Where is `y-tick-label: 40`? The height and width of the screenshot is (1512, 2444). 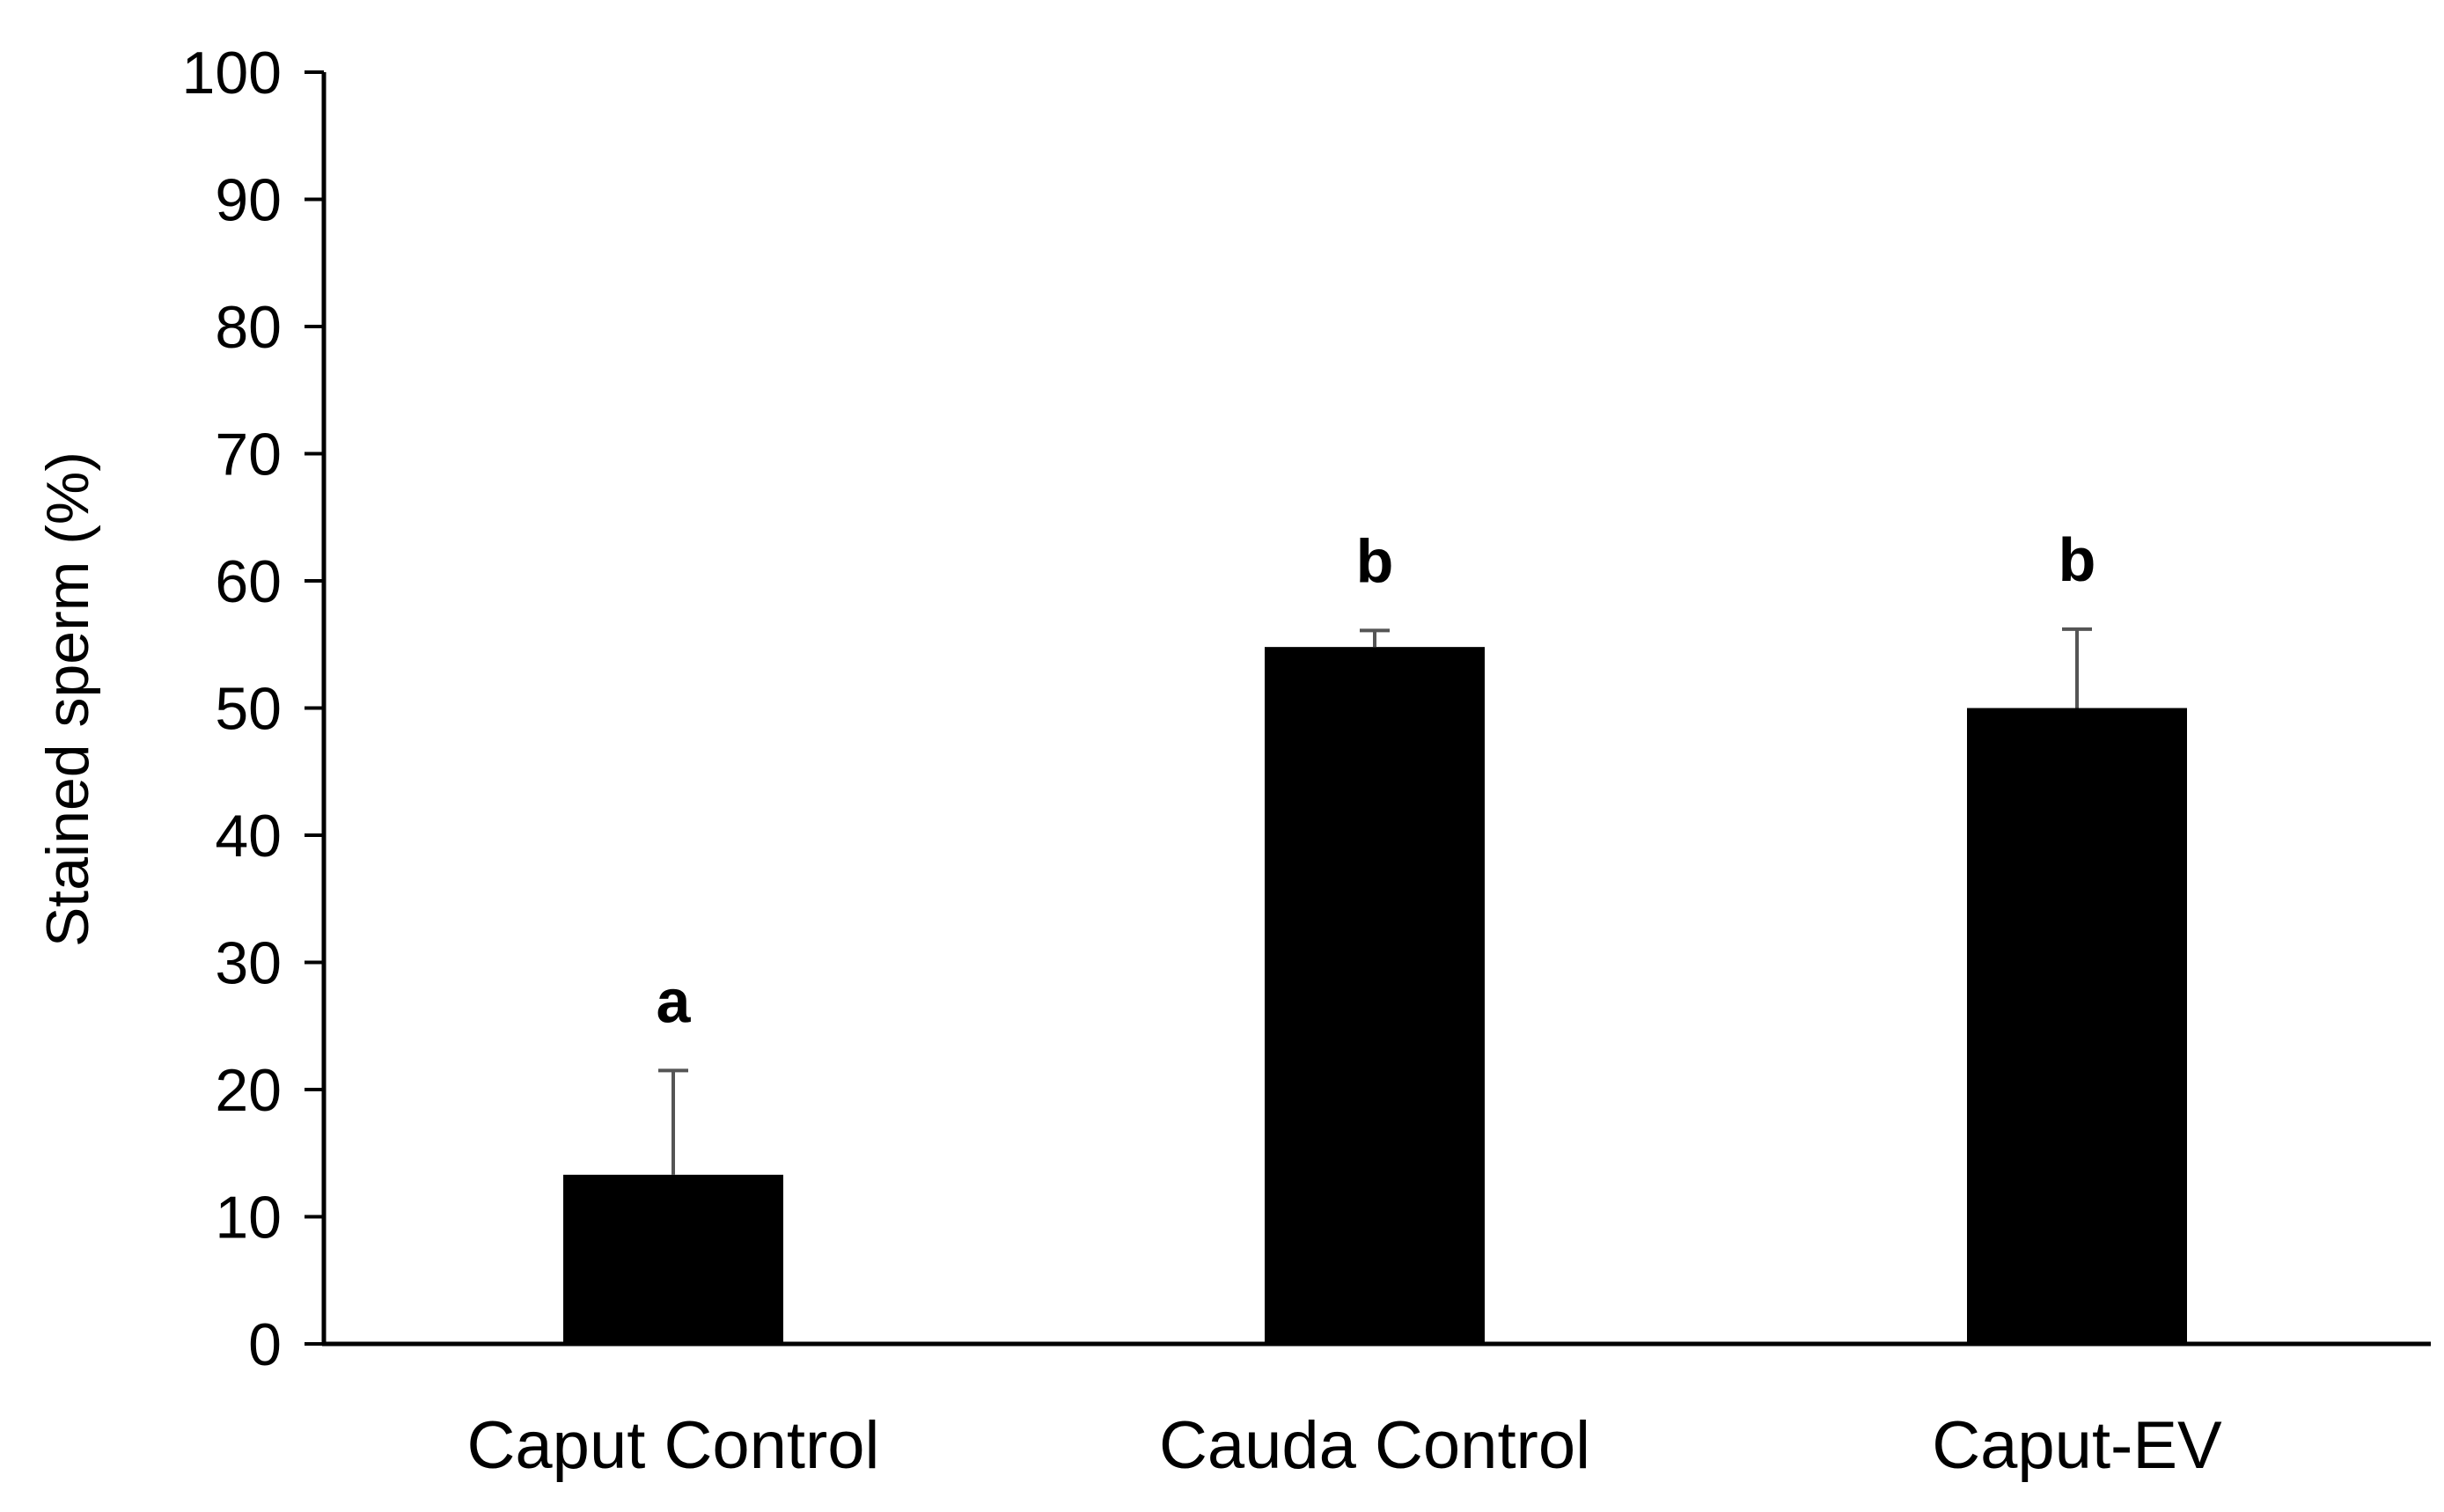 y-tick-label: 40 is located at coordinates (249, 837).